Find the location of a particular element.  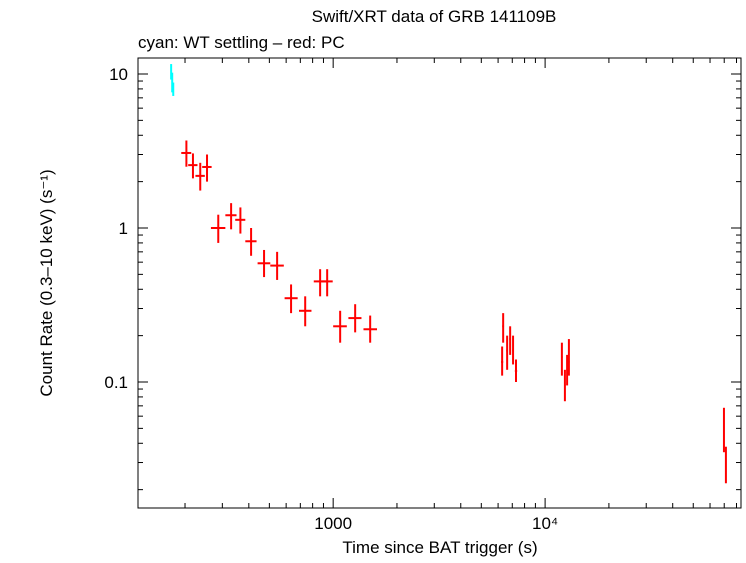

chart-subtitle: cyan: WT settling – red: PC is located at coordinates (241, 42).